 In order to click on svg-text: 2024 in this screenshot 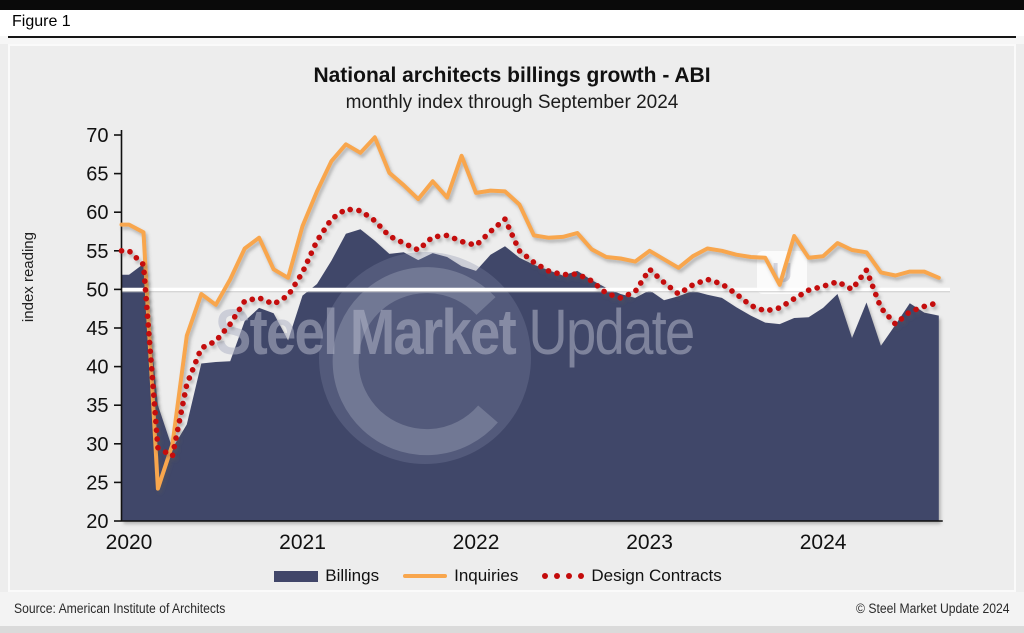, I will do `click(823, 542)`.